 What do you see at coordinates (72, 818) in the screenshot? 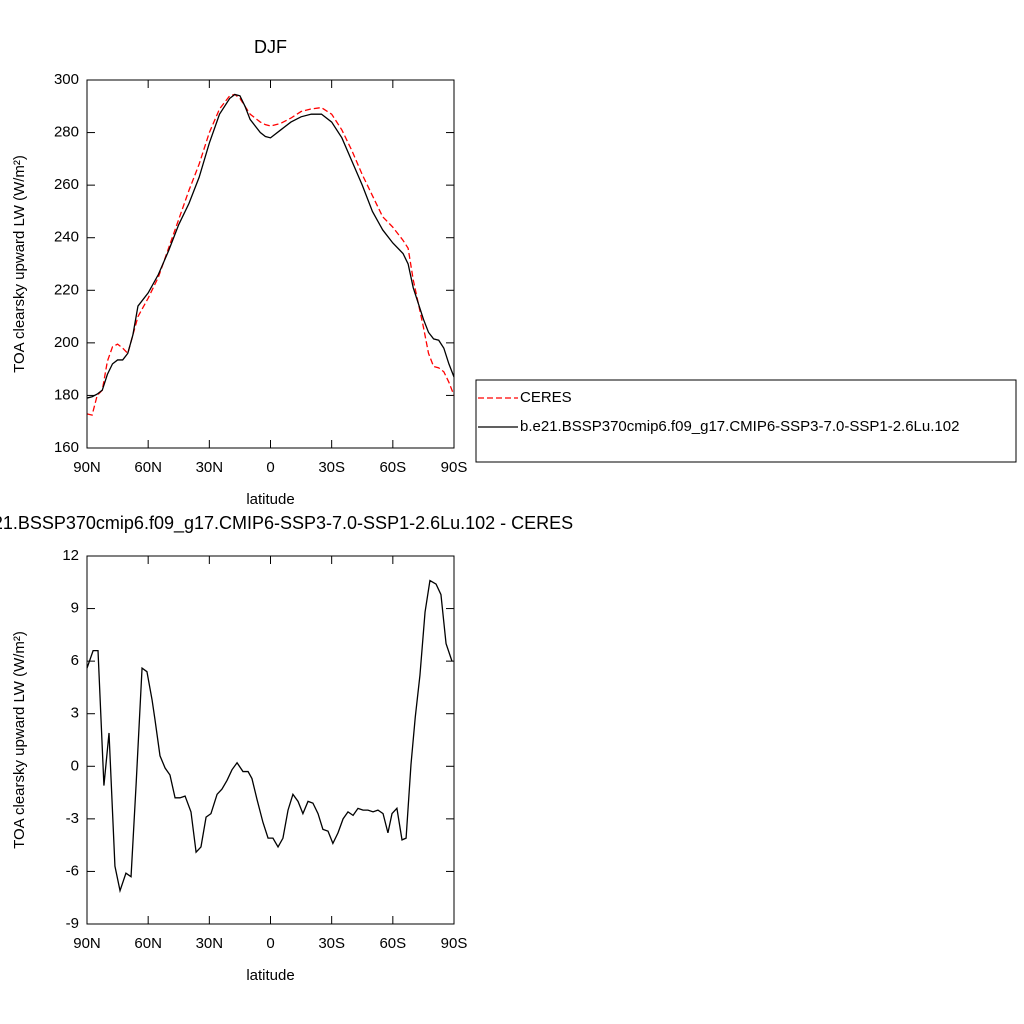
I see `y-tick-label: -3` at bounding box center [72, 818].